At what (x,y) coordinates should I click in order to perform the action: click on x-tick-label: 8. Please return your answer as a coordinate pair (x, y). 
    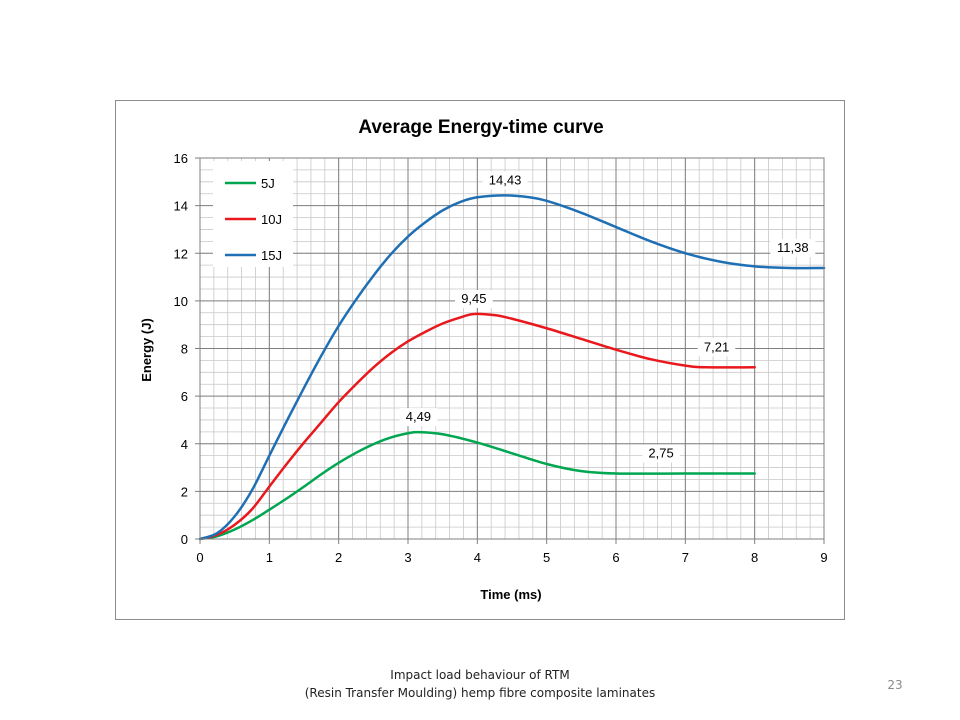
    Looking at the image, I should click on (754, 557).